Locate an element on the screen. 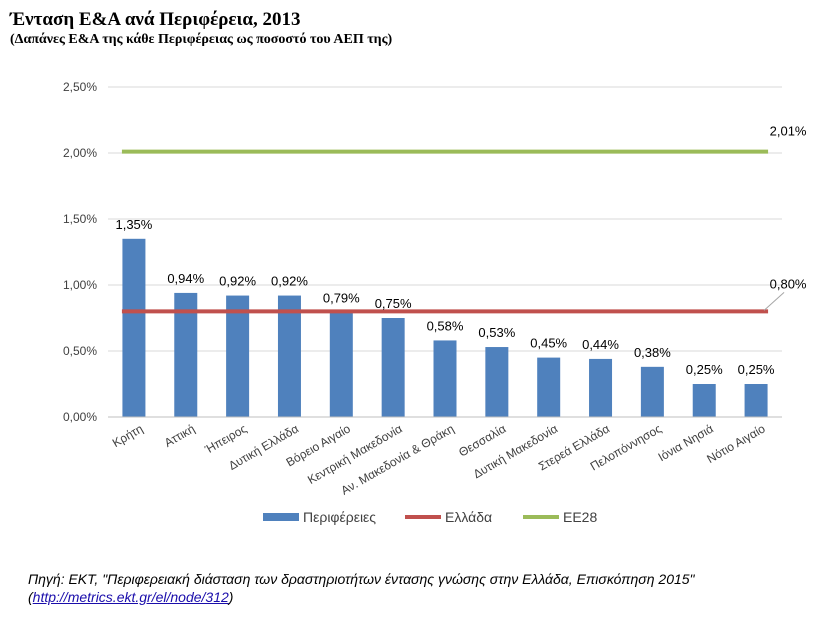 This screenshot has height=634, width=839. bar-data-label: 0,45% is located at coordinates (548, 343).